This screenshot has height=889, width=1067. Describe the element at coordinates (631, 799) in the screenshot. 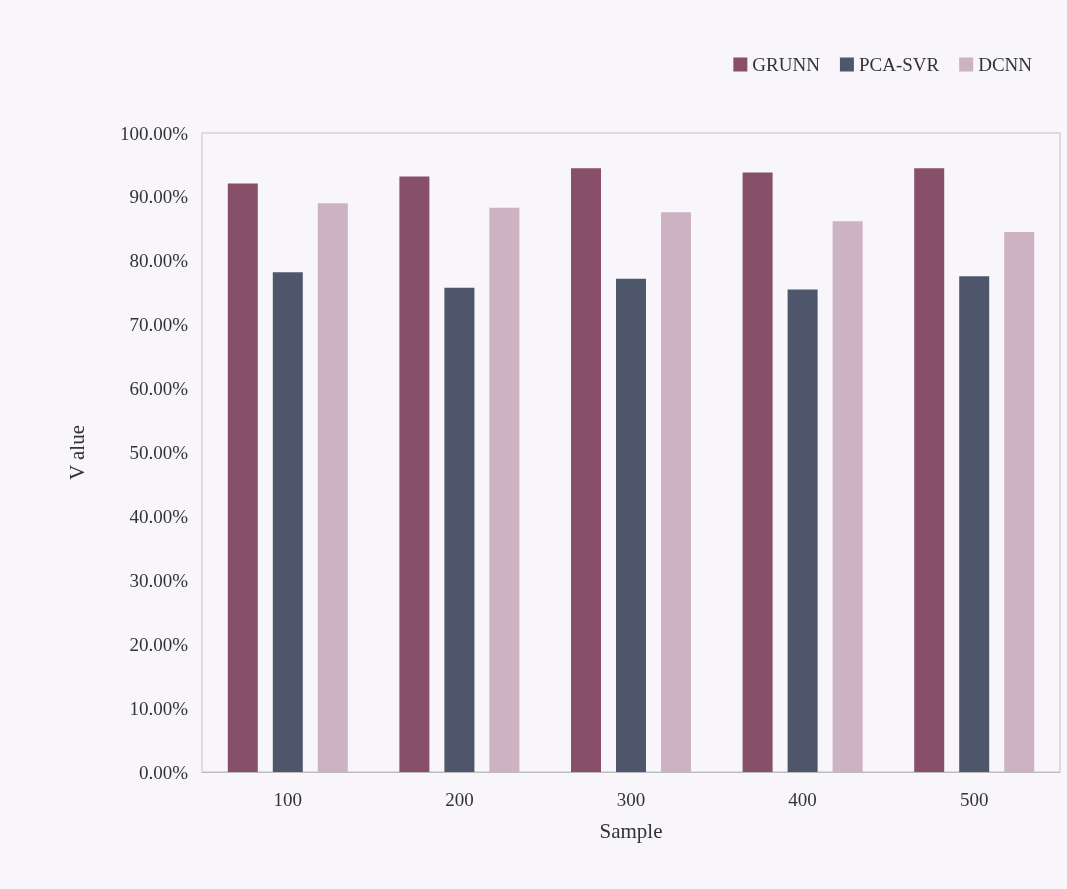

I see `x-tick-label: 300` at that location.